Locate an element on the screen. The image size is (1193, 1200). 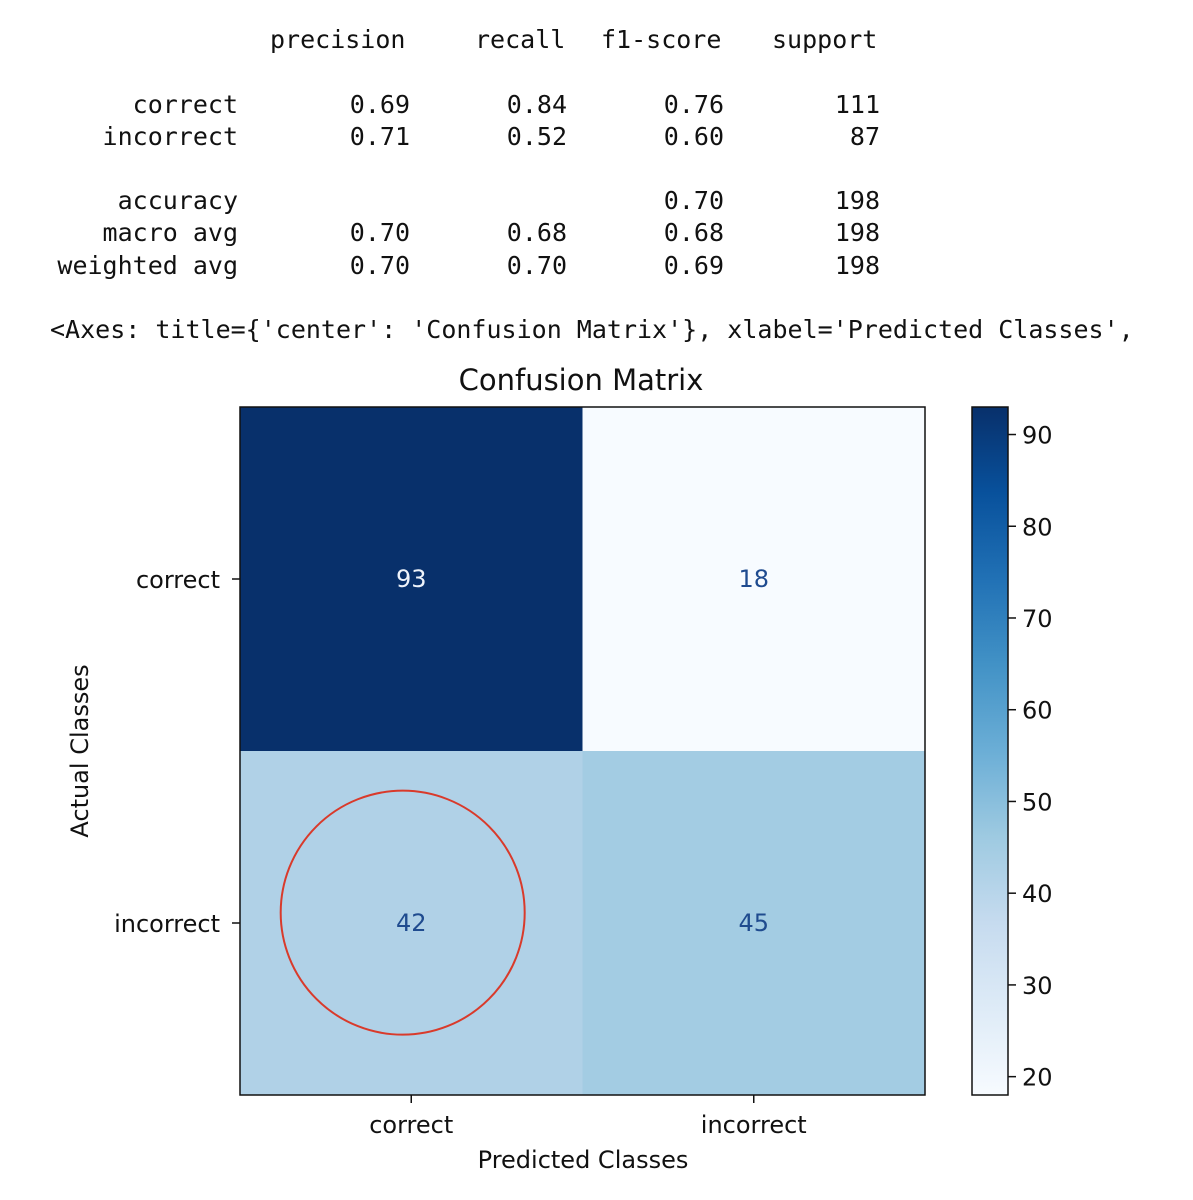
header-recall: recall is located at coordinates (520, 39).